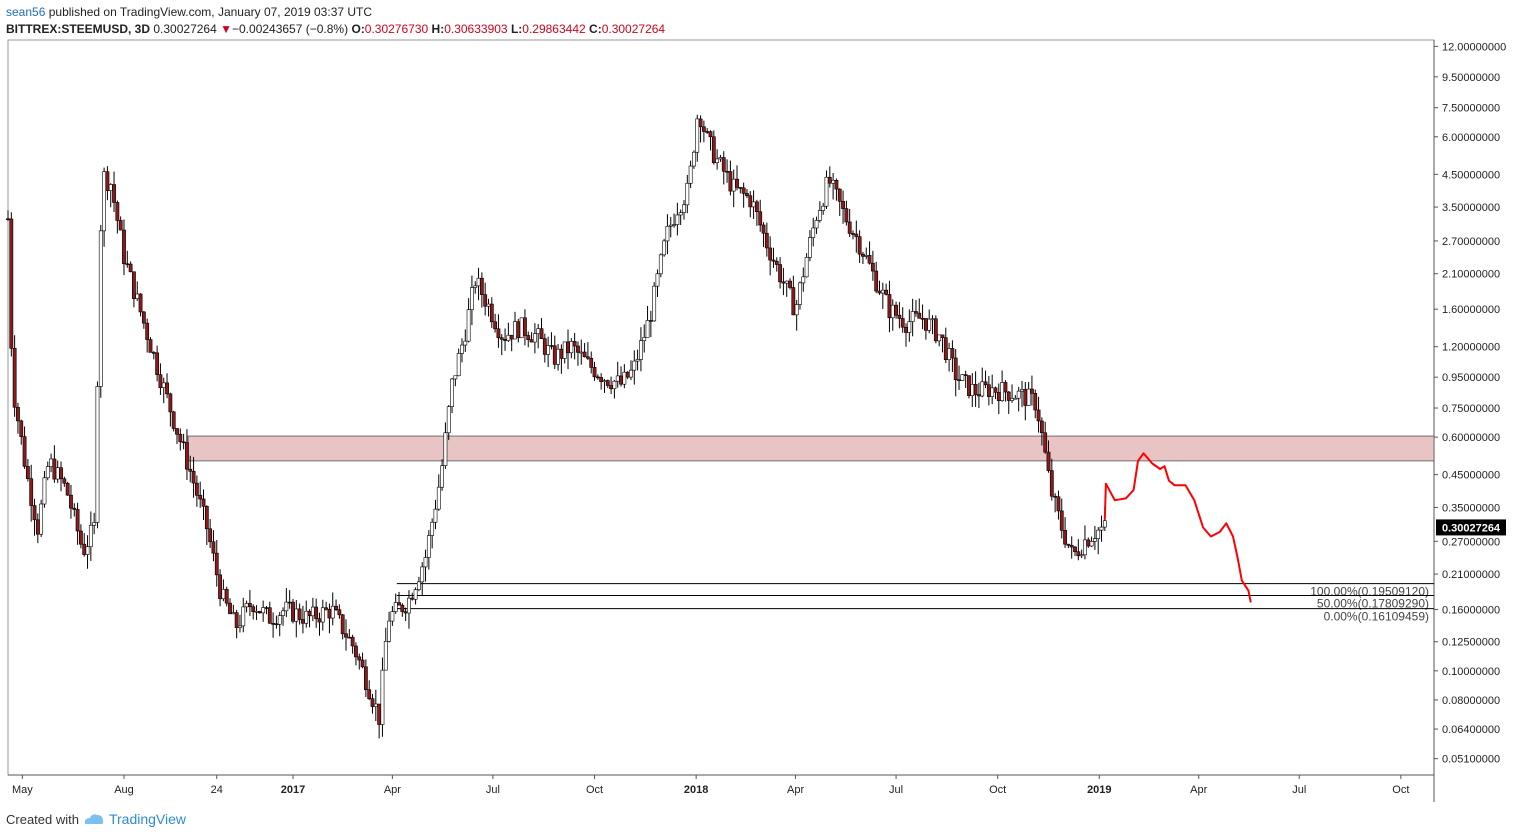  Describe the element at coordinates (1471, 78) in the screenshot. I see `y-tick-label: 9.50000000` at that location.